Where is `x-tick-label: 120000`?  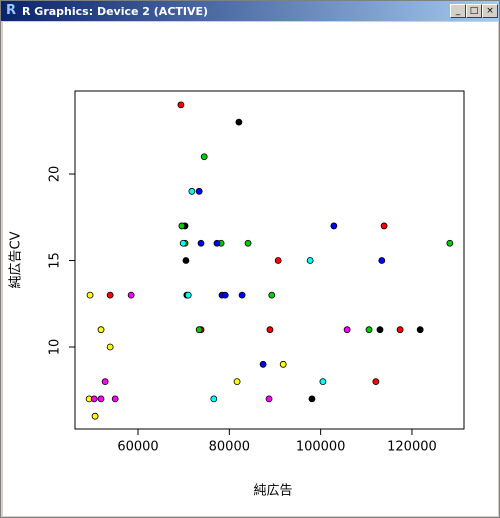
x-tick-label: 120000 is located at coordinates (412, 447).